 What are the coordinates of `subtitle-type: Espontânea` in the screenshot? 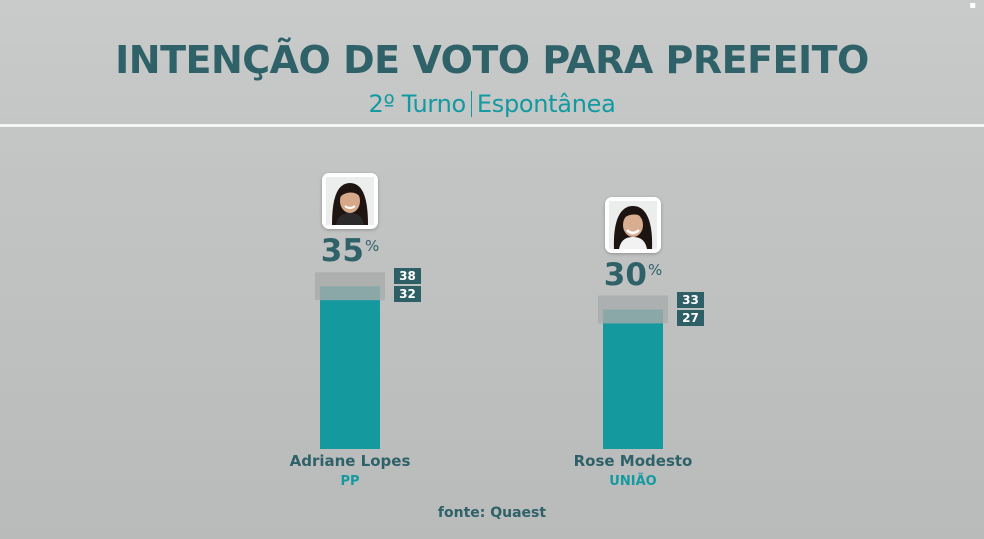 It's located at (546, 104).